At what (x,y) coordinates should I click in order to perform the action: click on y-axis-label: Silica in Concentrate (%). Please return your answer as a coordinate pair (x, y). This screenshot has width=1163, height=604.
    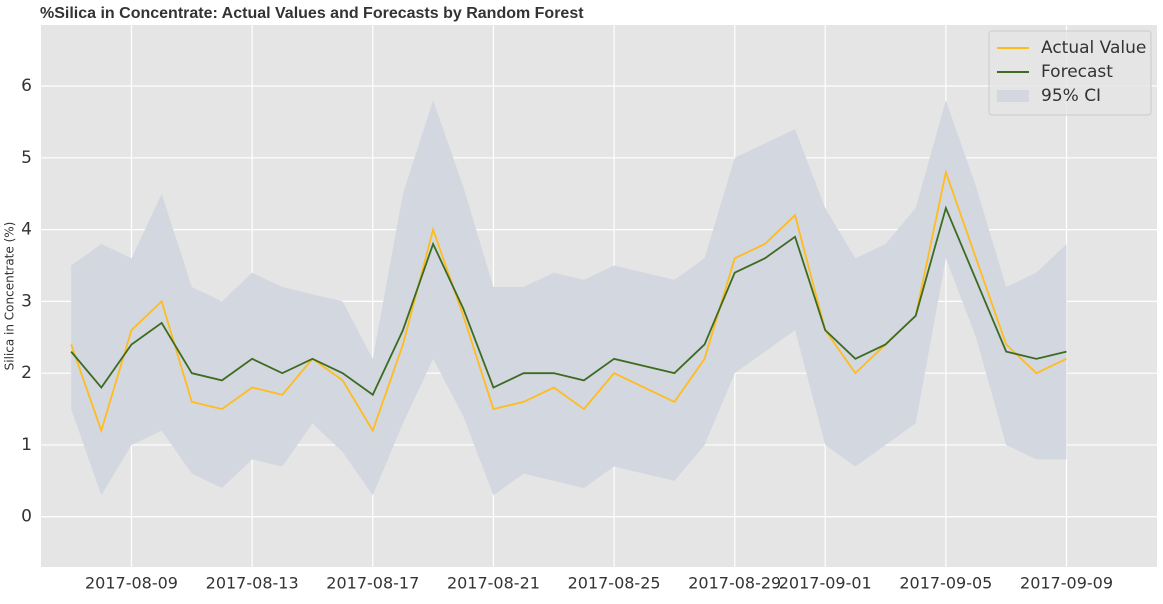
    Looking at the image, I should click on (10, 296).